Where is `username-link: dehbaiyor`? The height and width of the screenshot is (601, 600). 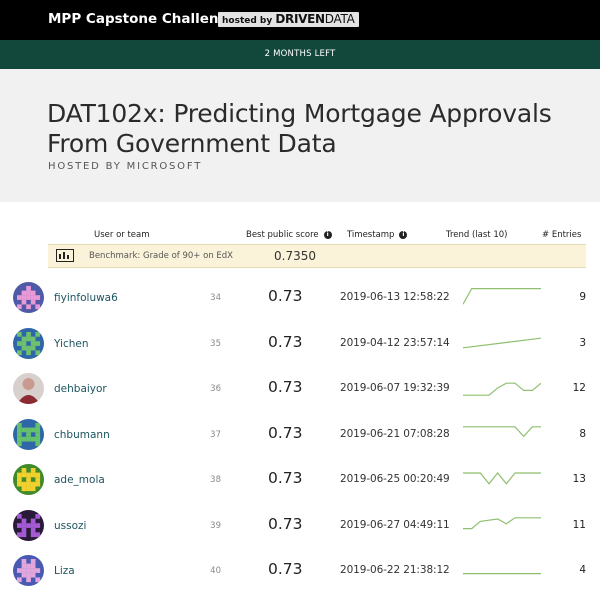
username-link: dehbaiyor is located at coordinates (80, 389).